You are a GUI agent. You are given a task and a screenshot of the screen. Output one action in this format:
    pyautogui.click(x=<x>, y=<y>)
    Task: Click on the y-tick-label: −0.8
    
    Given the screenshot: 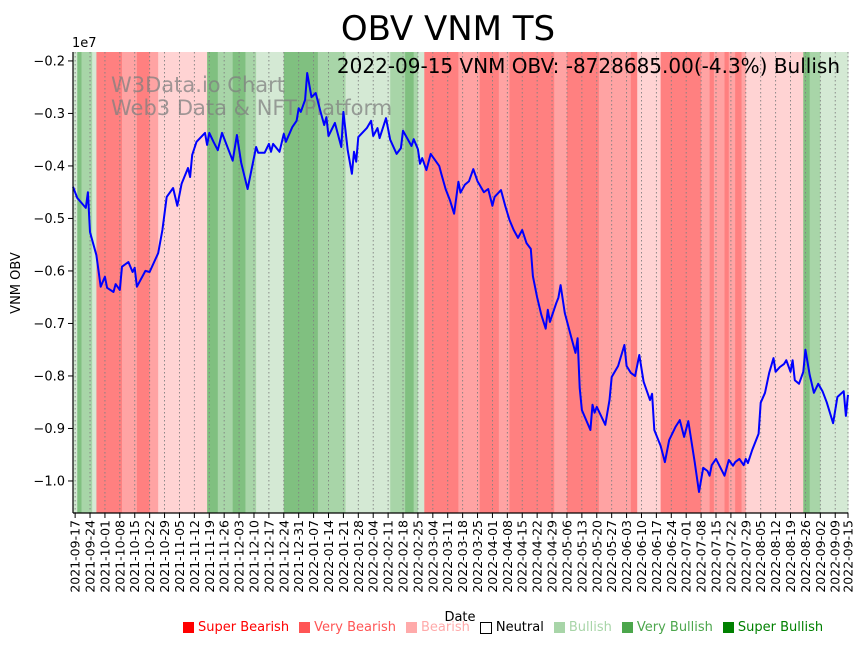 What is the action you would take?
    pyautogui.click(x=49, y=376)
    